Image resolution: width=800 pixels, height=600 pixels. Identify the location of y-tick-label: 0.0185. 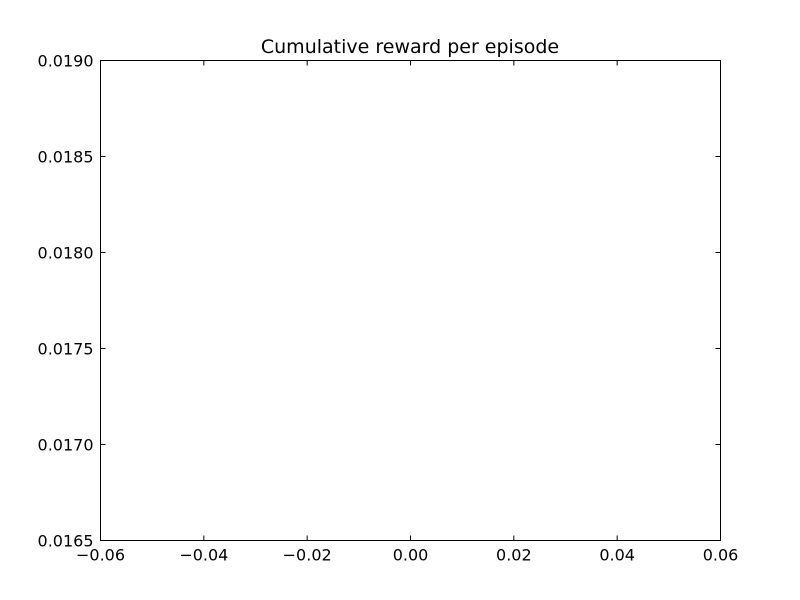
(66, 157).